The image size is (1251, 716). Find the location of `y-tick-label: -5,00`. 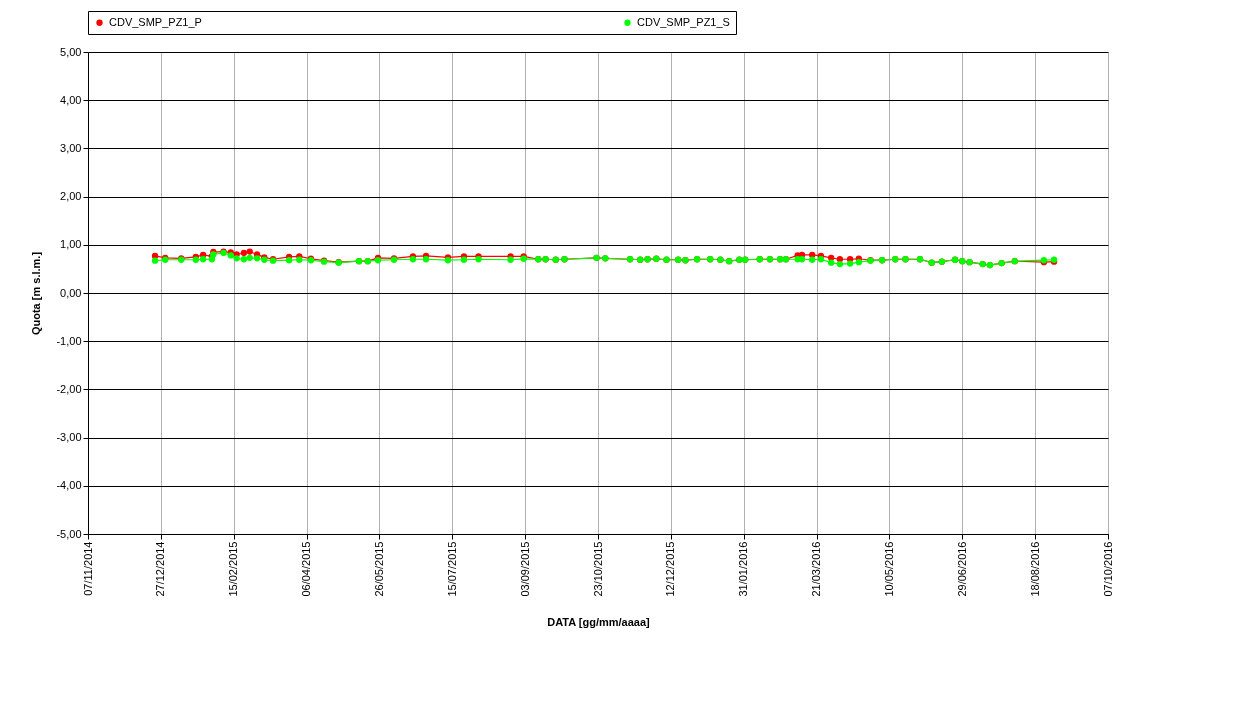

y-tick-label: -5,00 is located at coordinates (69, 533).